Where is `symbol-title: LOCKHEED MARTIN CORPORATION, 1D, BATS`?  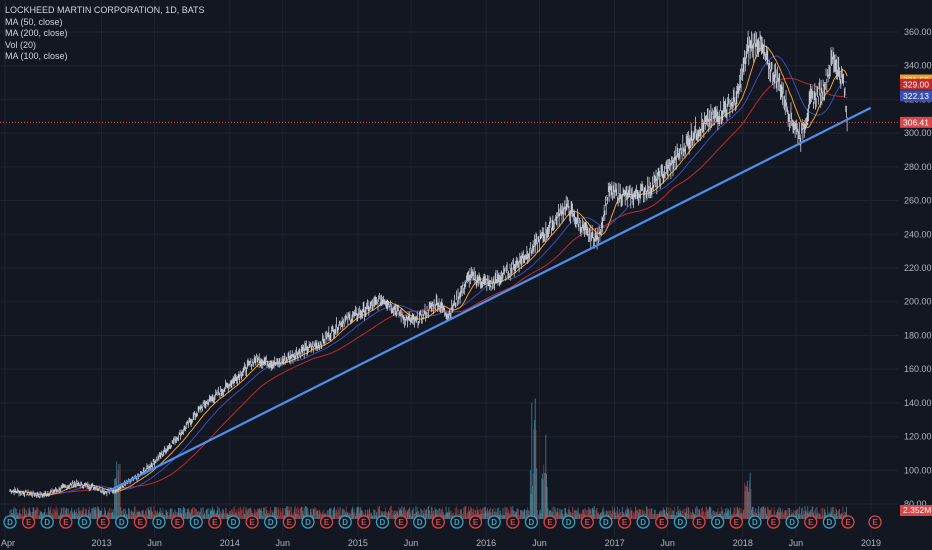 symbol-title: LOCKHEED MARTIN CORPORATION, 1D, BATS is located at coordinates (105, 10).